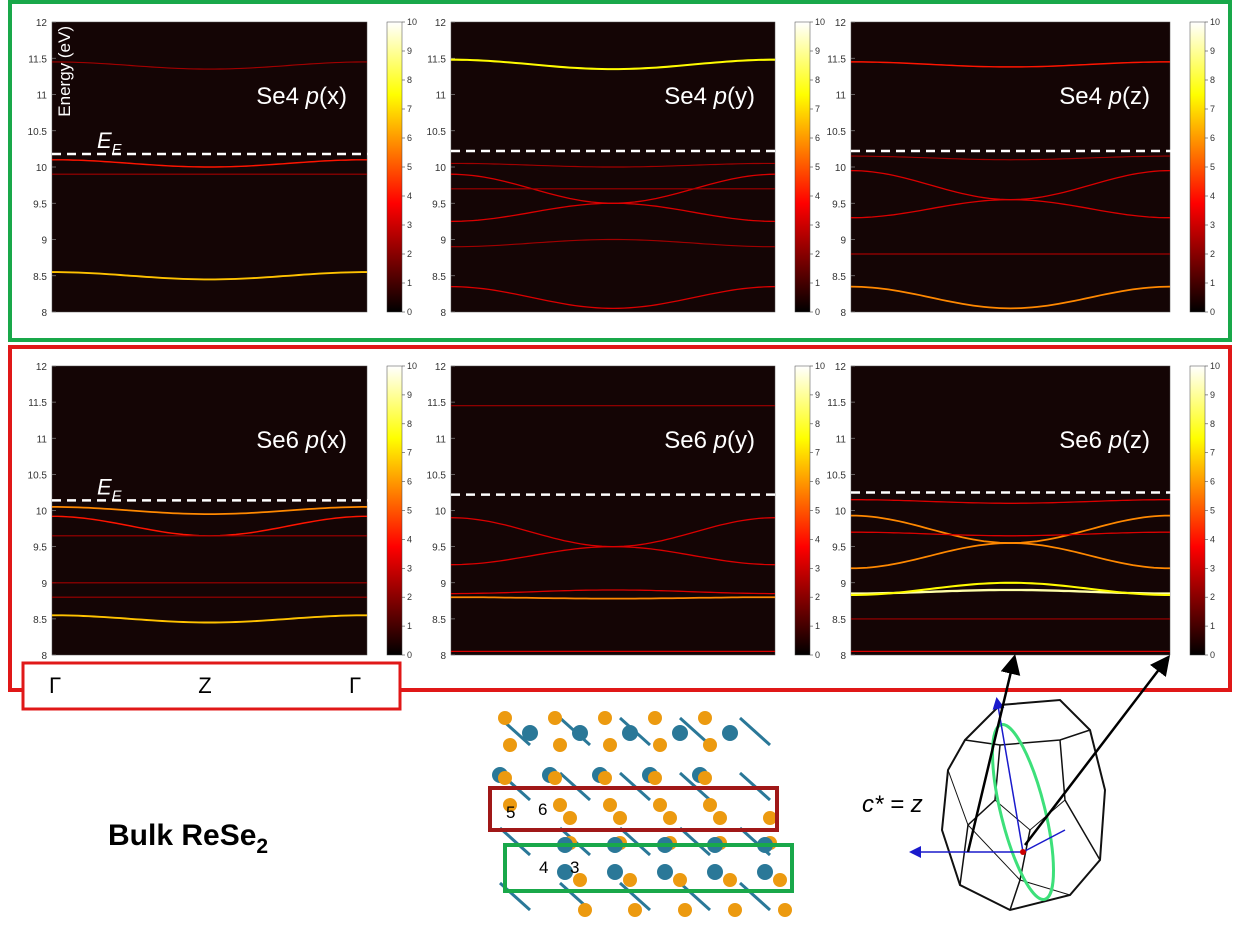 The image size is (1233, 935). What do you see at coordinates (543, 867) in the screenshot?
I see `atom-label: 4` at bounding box center [543, 867].